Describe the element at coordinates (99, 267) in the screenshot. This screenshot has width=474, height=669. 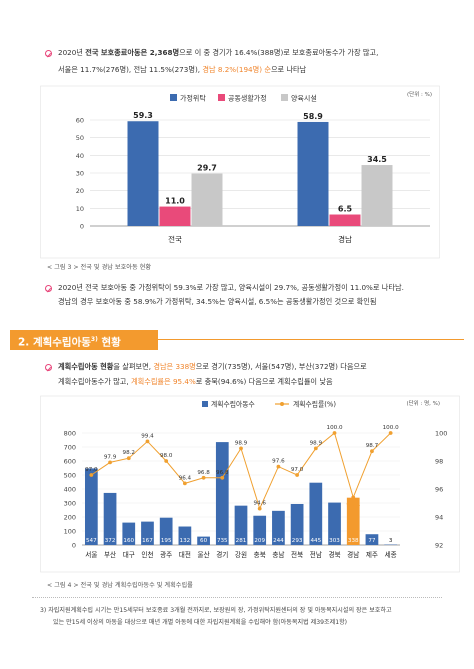
I see `figure-3-caption: < 그림 3 > 전국 및 경남 보호아동 현황` at that location.